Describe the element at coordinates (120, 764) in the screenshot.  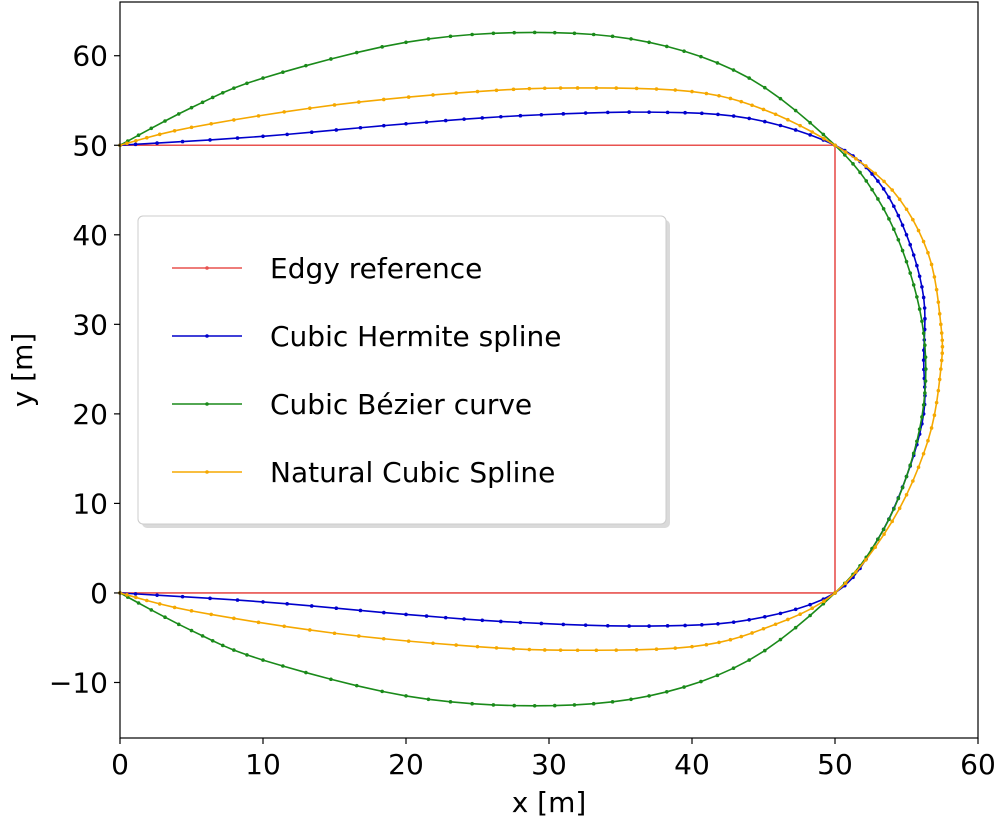
I see `x-tick-label: 0` at that location.